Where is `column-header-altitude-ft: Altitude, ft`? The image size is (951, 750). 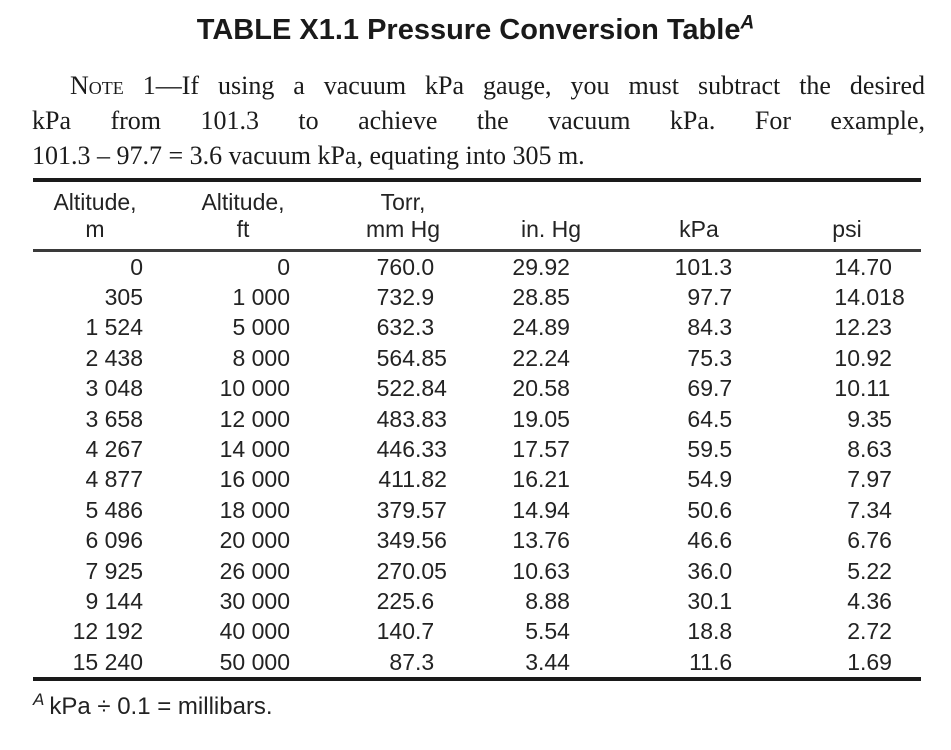 column-header-altitude-ft: Altitude, ft is located at coordinates (243, 215).